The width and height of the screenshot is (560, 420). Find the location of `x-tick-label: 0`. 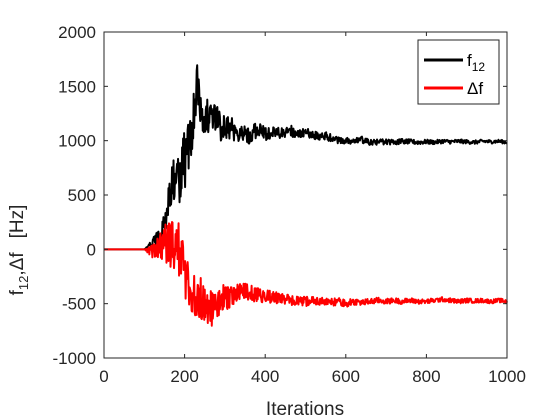

x-tick-label: 0 is located at coordinates (103, 376).